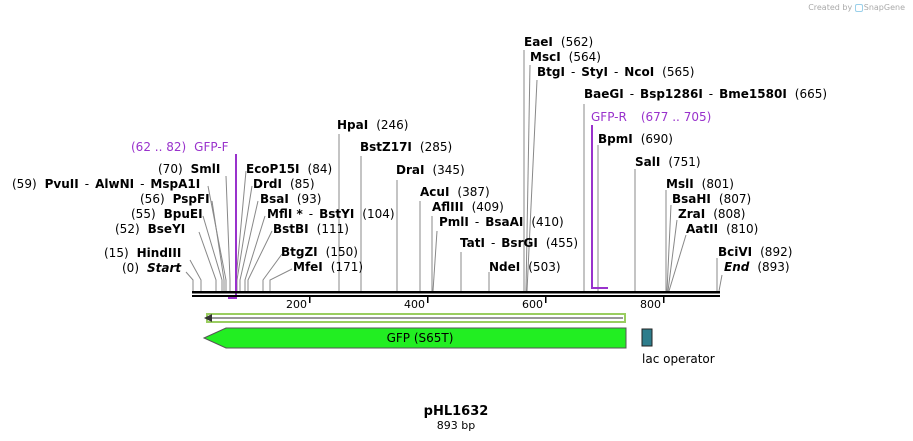  What do you see at coordinates (415, 318) in the screenshot?
I see `orf-arrow` at bounding box center [415, 318].